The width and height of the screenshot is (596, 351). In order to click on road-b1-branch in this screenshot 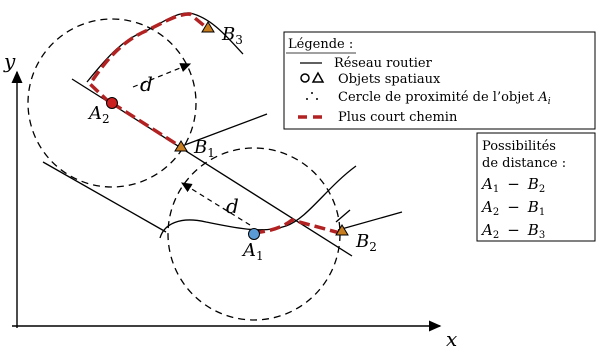, I will do `click(224, 130)`.